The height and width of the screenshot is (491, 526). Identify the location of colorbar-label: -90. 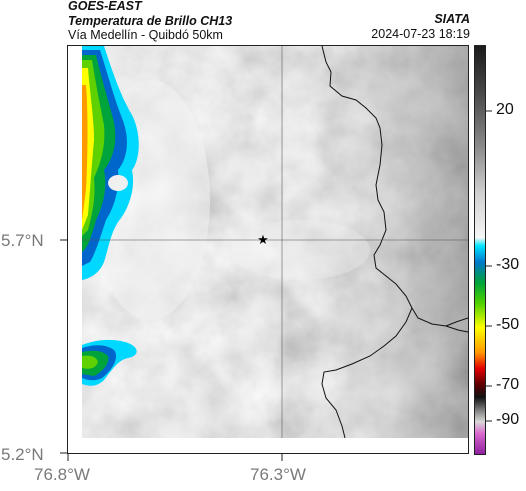
(508, 419).